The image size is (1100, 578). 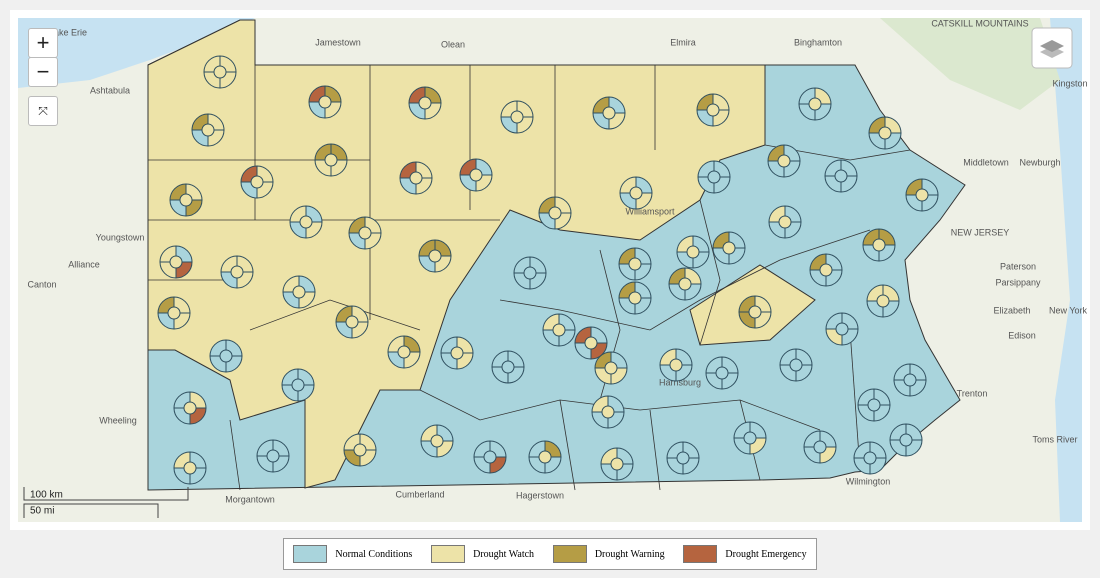 I want to click on place-label: Lake Erie, so click(x=68, y=32).